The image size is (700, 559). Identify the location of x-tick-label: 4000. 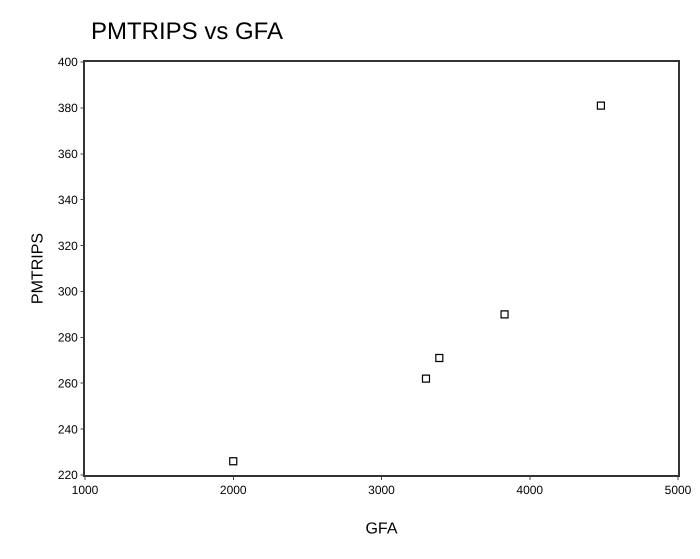
(530, 490).